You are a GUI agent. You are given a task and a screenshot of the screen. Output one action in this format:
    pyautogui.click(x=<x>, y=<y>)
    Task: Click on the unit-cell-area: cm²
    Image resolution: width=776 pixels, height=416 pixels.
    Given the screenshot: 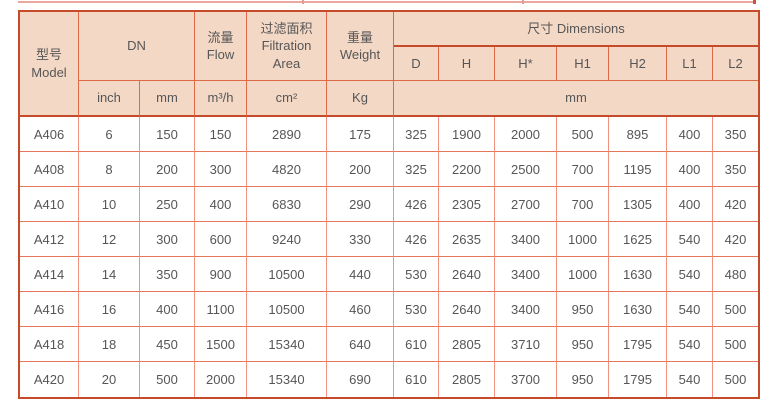 What is the action you would take?
    pyautogui.click(x=287, y=99)
    